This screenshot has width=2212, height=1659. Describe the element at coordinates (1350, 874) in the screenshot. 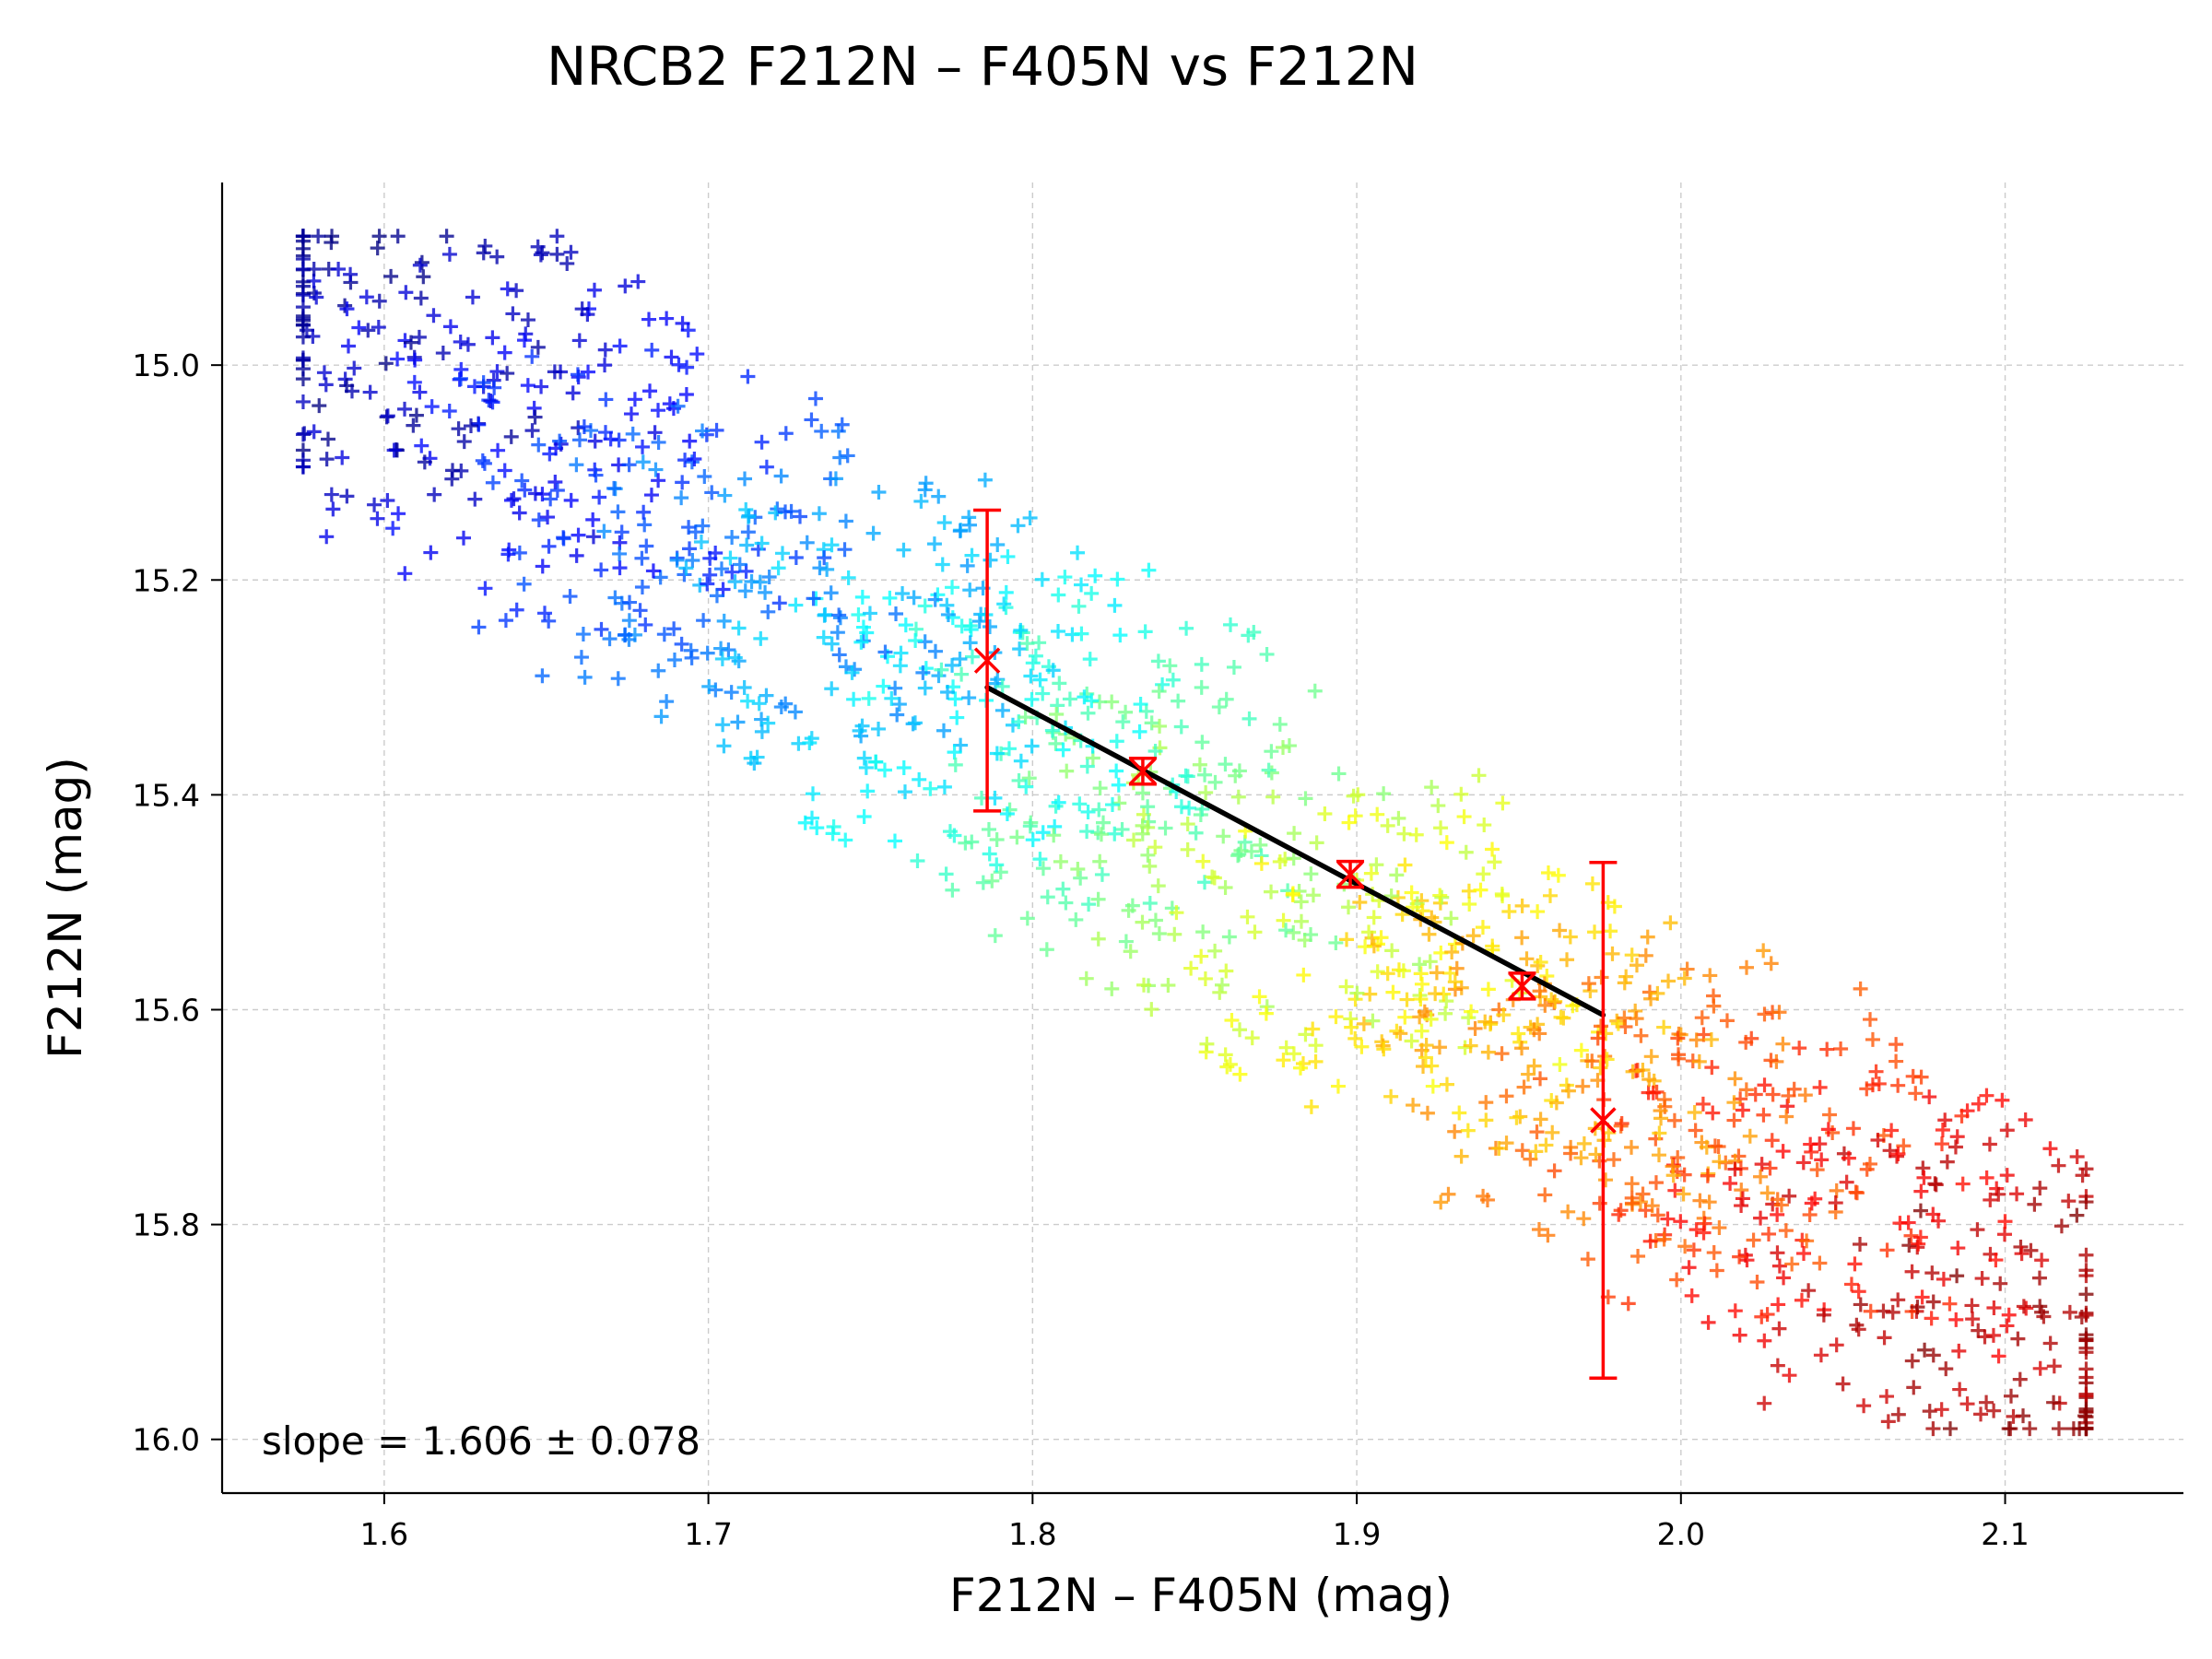

I see `binned-point-marker` at that location.